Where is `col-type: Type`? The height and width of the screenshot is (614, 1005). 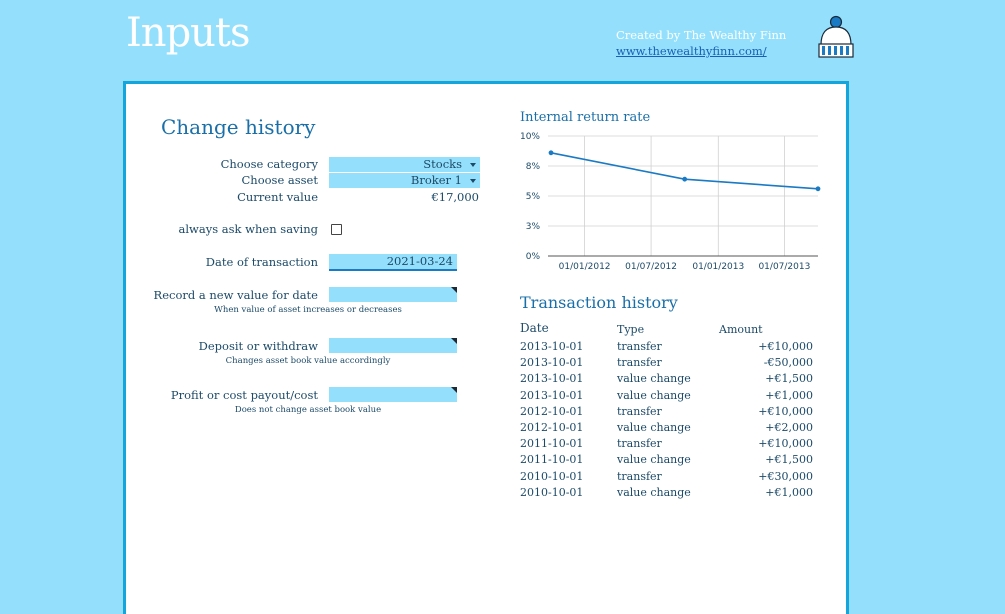
col-type: Type is located at coordinates (631, 329).